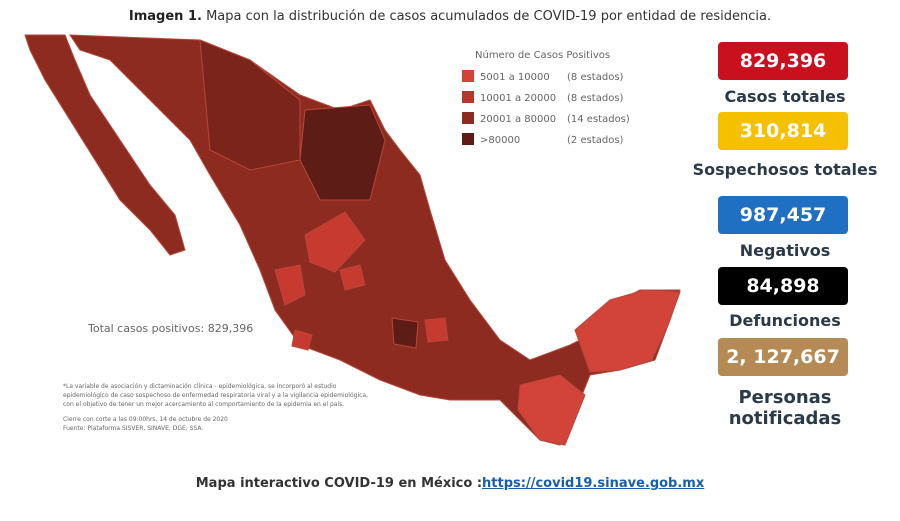 The width and height of the screenshot is (900, 521). Describe the element at coordinates (595, 140) in the screenshot. I see `legend-count: (2 estados)` at that location.